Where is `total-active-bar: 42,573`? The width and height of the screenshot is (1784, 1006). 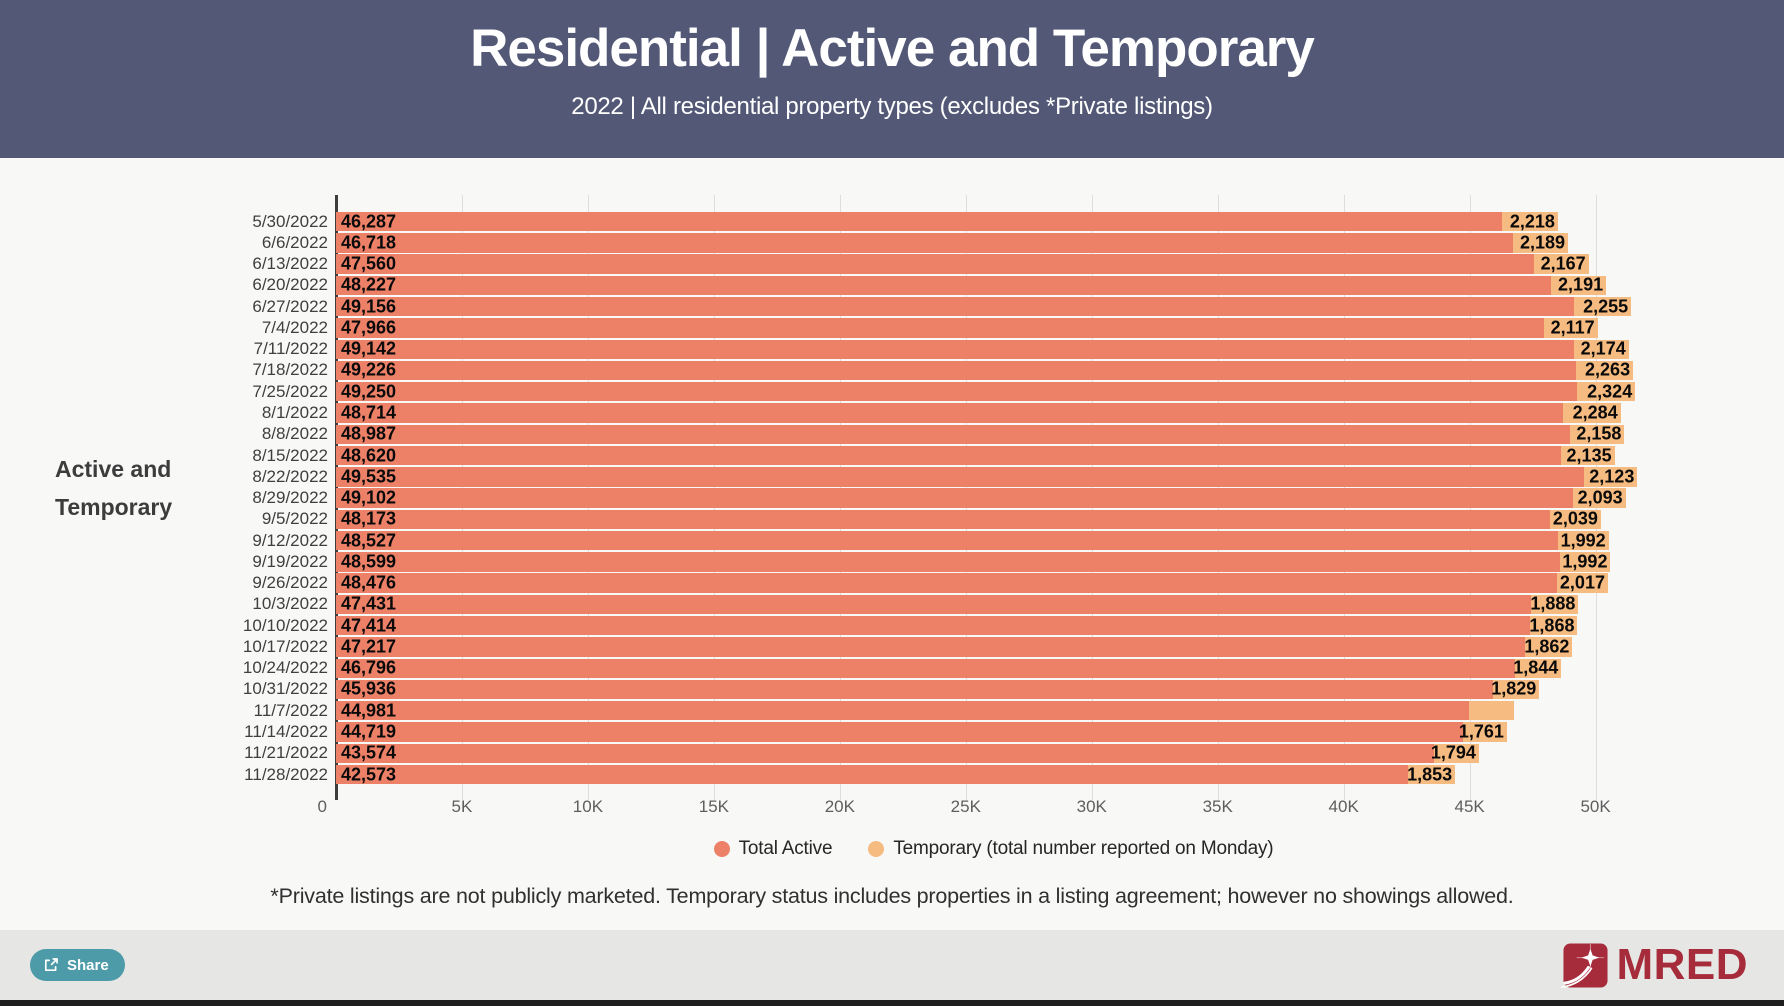 total-active-bar: 42,573 is located at coordinates (872, 774).